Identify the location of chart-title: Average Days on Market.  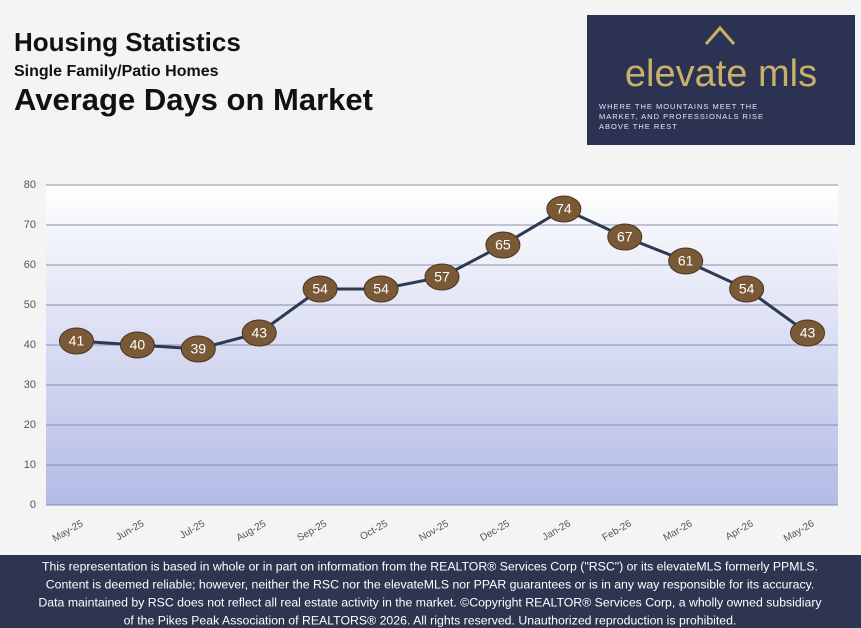
(193, 99).